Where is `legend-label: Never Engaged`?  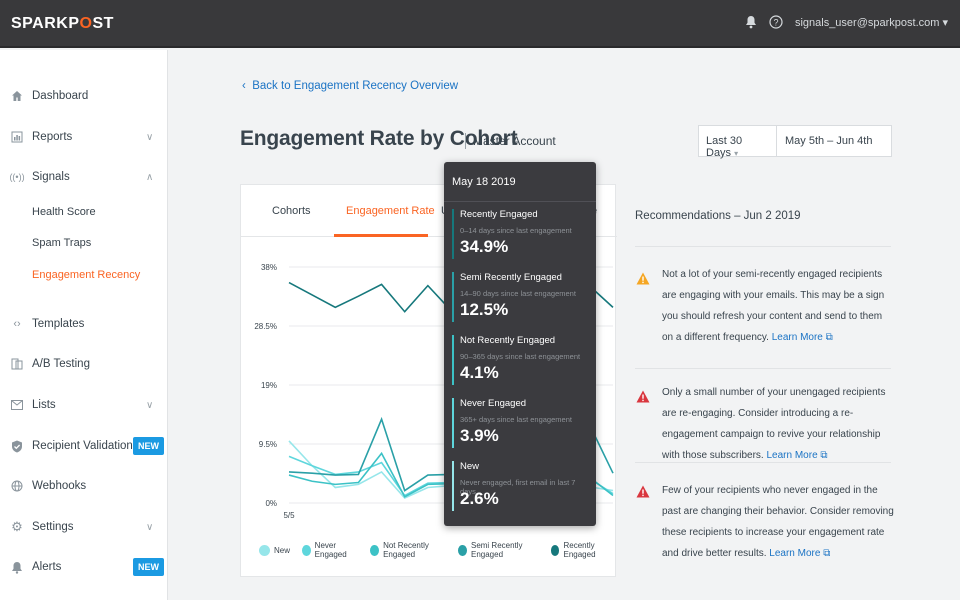
legend-label: Never Engaged is located at coordinates (330, 550).